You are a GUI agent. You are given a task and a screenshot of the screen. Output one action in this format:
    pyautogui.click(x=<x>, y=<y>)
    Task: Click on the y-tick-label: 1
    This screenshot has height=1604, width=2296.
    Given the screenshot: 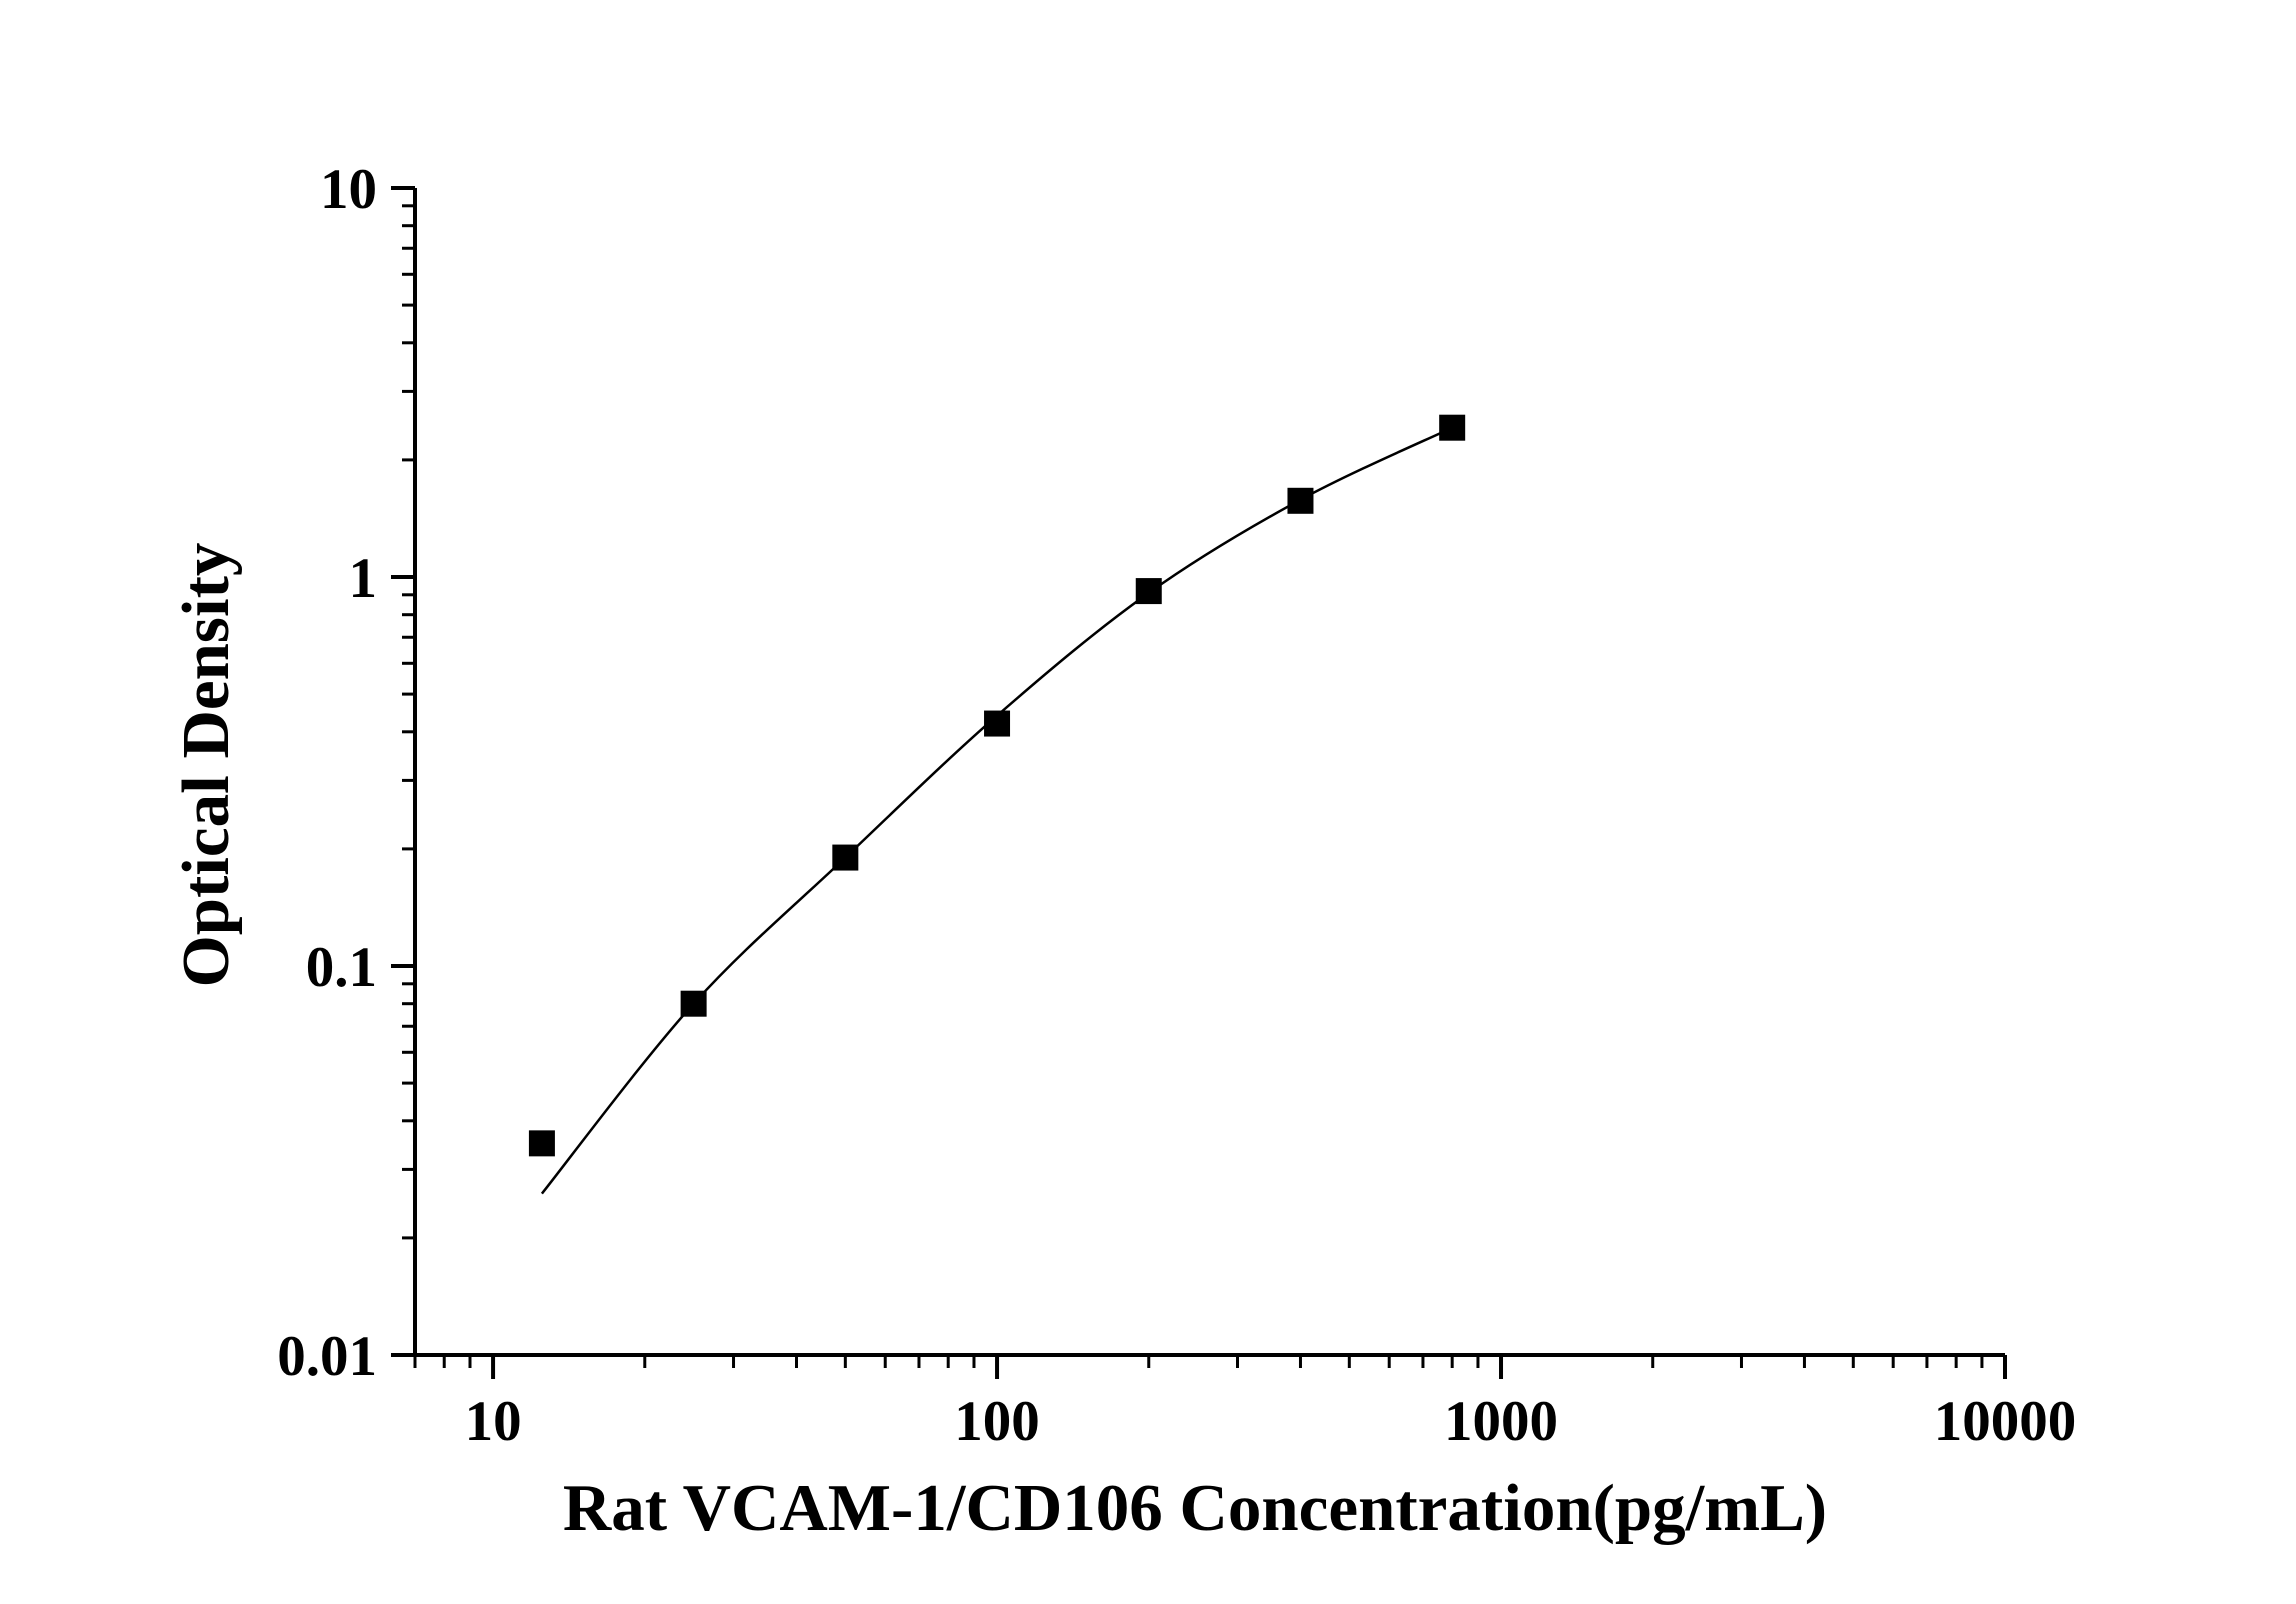 What is the action you would take?
    pyautogui.click(x=363, y=578)
    